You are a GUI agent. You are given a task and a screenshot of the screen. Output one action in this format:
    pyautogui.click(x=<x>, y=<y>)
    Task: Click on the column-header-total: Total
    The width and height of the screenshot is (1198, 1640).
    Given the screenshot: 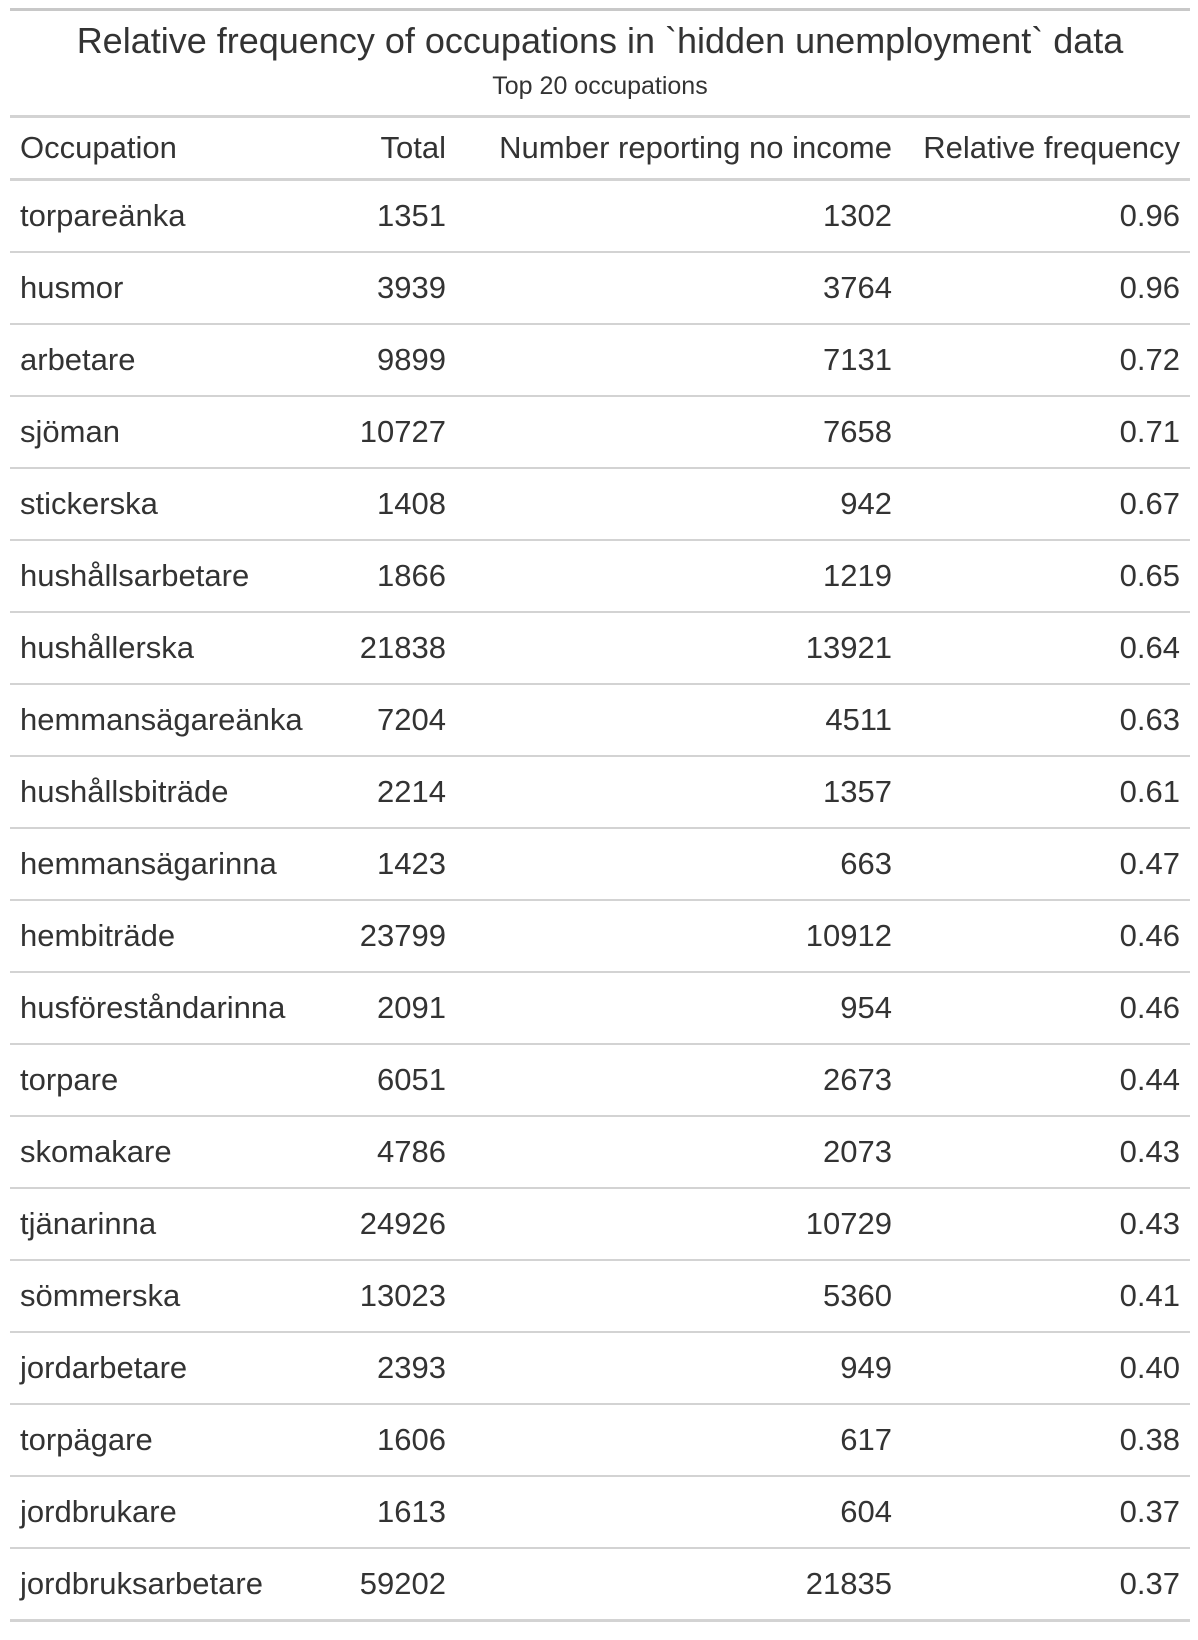 What is the action you would take?
    pyautogui.click(x=413, y=147)
    